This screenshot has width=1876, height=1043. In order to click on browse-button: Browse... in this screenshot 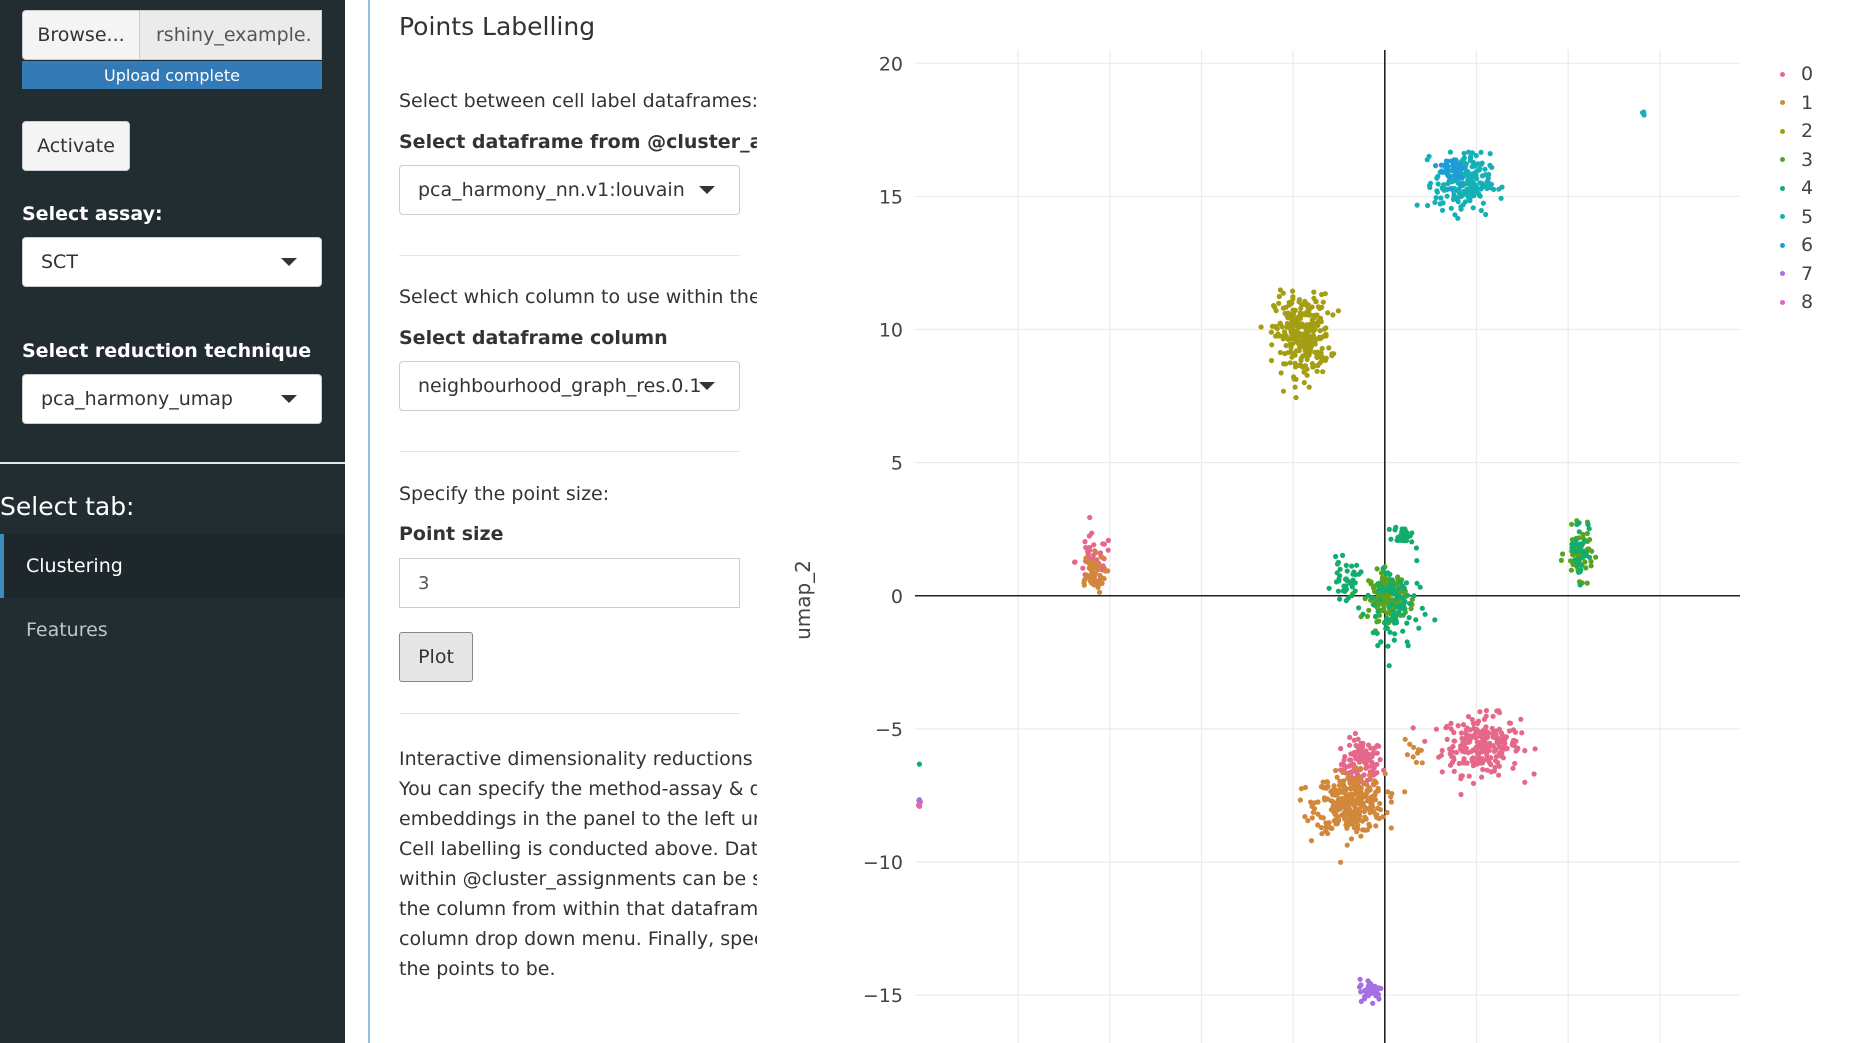, I will do `click(81, 35)`.